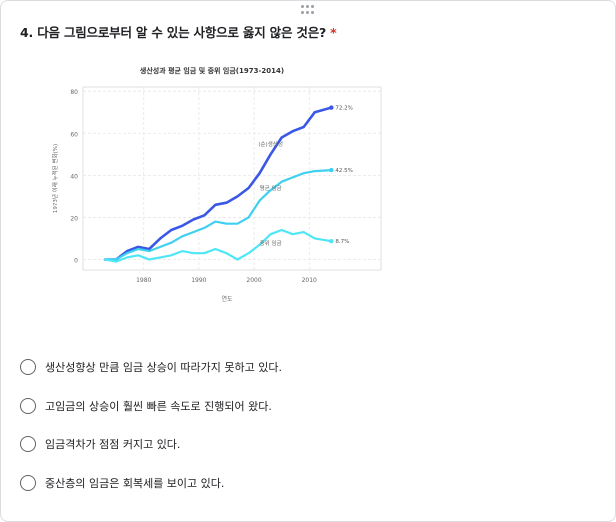 The image size is (616, 522). What do you see at coordinates (163, 367) in the screenshot?
I see `option-1-label: 생산성향상 만큼 임금 상승이 따라가지 못하고 있다.` at bounding box center [163, 367].